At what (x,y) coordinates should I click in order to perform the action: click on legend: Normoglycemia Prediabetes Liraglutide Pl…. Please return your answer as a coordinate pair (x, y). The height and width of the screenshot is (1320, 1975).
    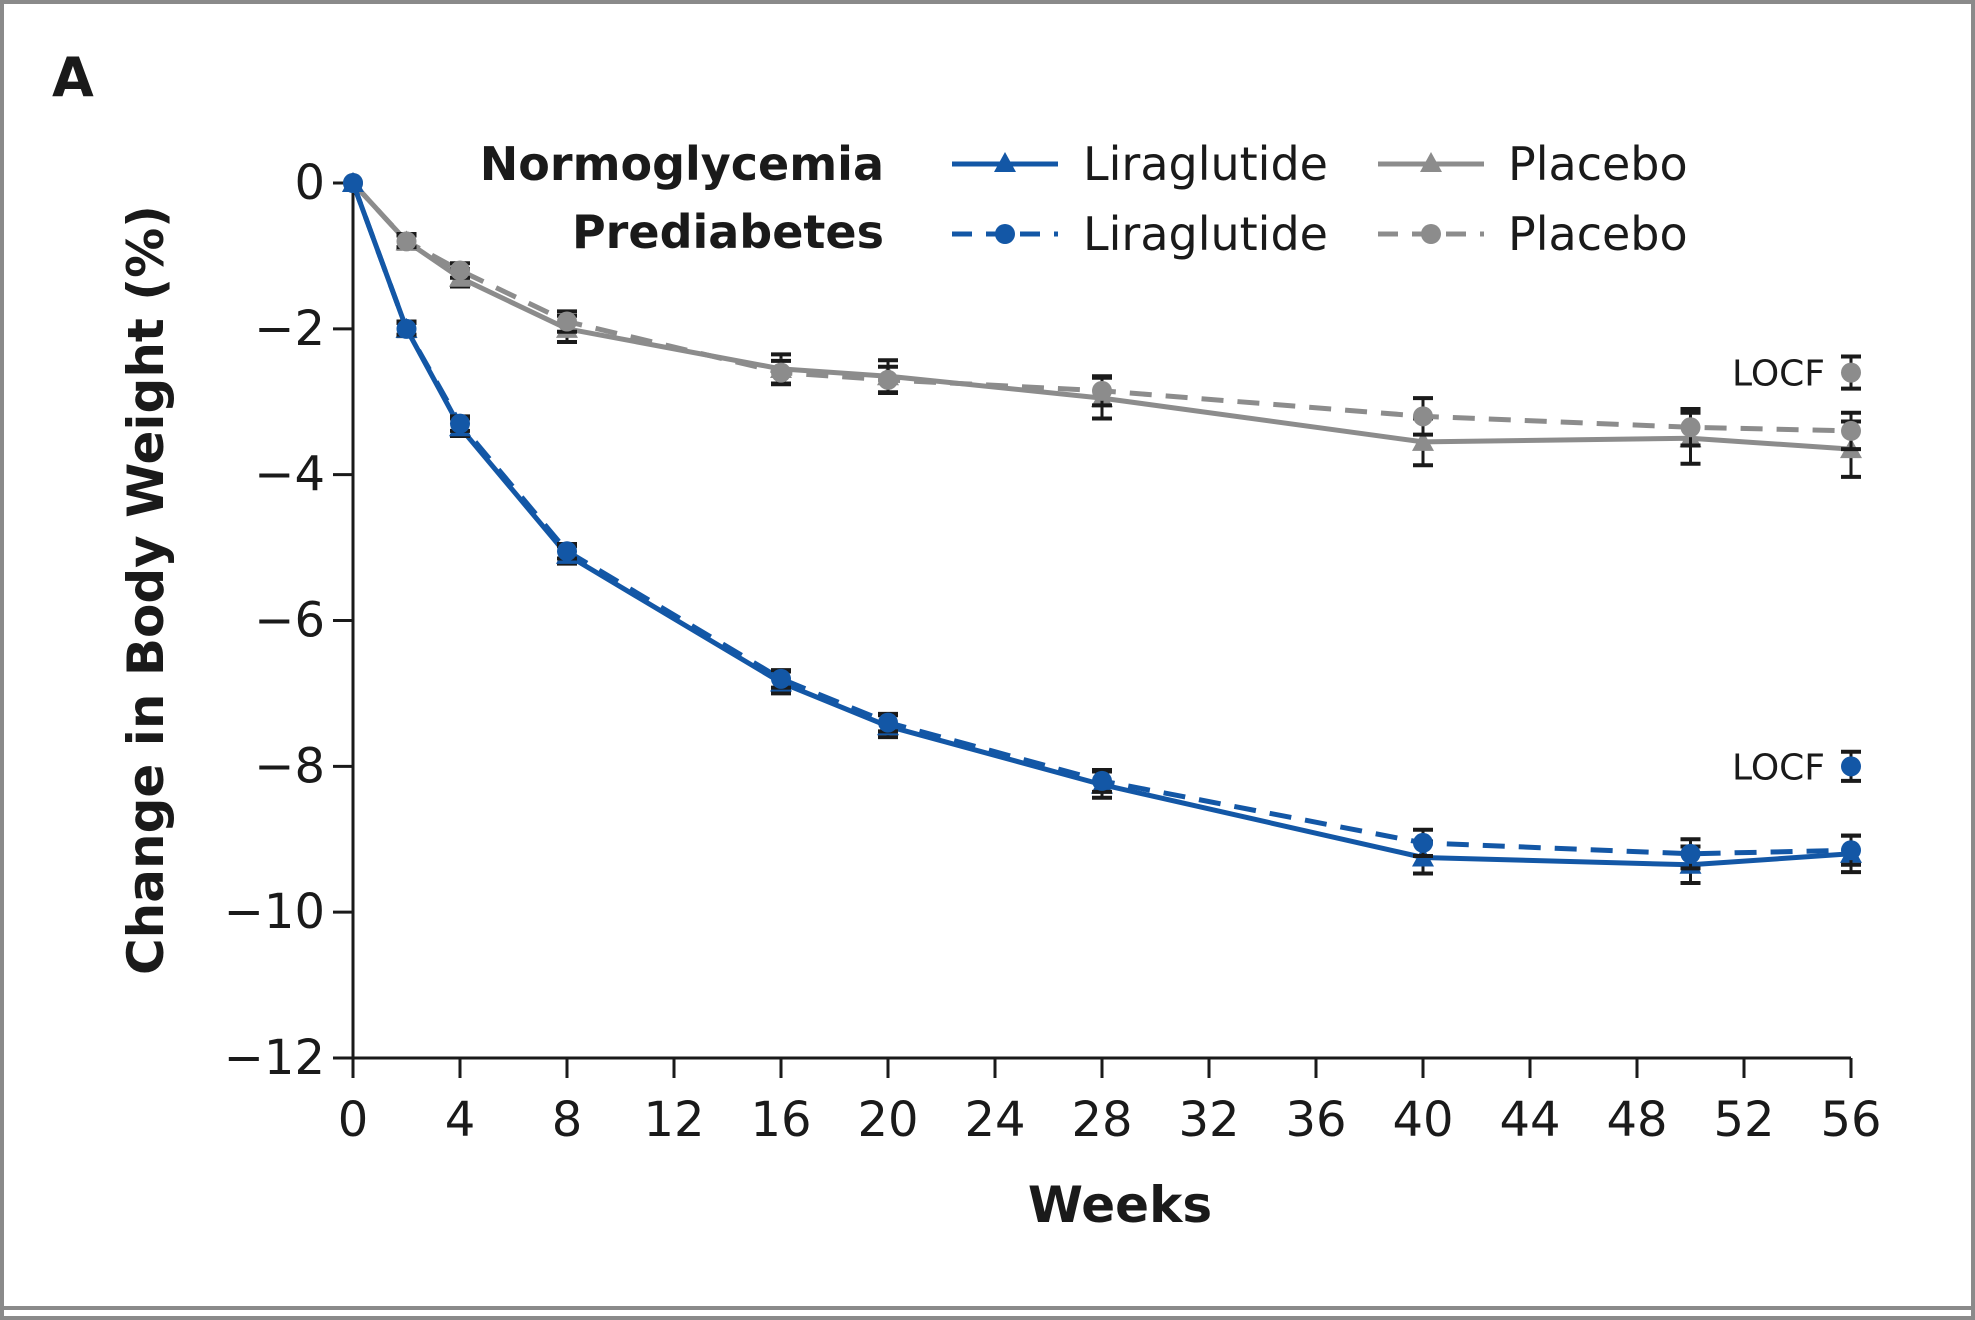
    Looking at the image, I should click on (1084, 199).